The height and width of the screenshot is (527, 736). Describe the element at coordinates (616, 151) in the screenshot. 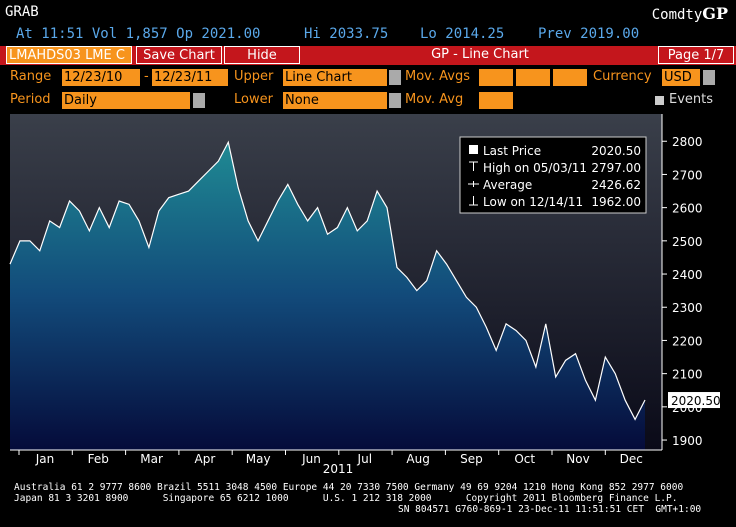

I see `legend-value: 2020.50` at that location.